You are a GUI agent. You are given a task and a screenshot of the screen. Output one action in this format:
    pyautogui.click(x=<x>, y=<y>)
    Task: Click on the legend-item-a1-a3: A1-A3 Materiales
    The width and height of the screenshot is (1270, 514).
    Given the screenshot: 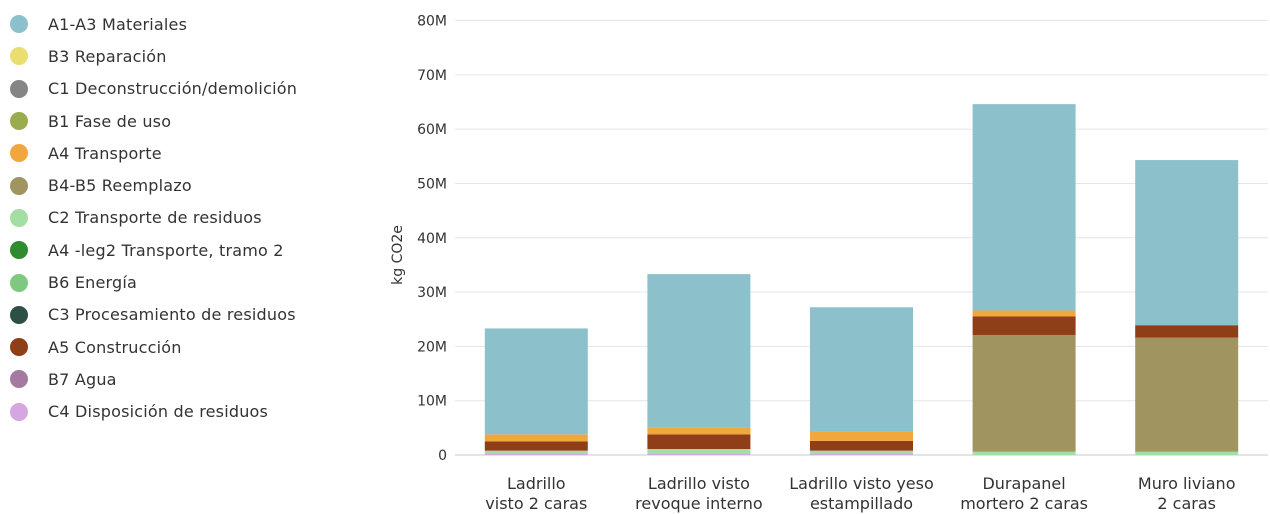 What is the action you would take?
    pyautogui.click(x=190, y=24)
    